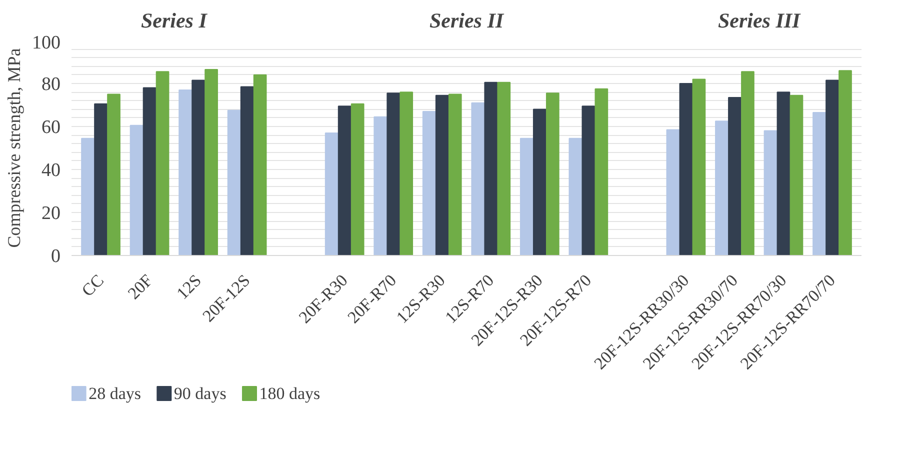 This screenshot has width=911, height=457. I want to click on y-tick-label: 80, so click(51, 84).